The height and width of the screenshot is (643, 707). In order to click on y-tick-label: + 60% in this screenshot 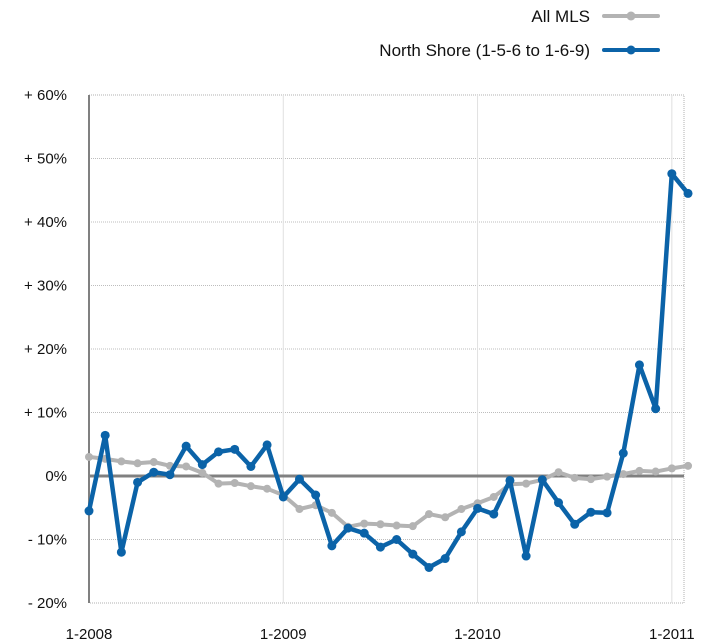, I will do `click(45, 95)`.